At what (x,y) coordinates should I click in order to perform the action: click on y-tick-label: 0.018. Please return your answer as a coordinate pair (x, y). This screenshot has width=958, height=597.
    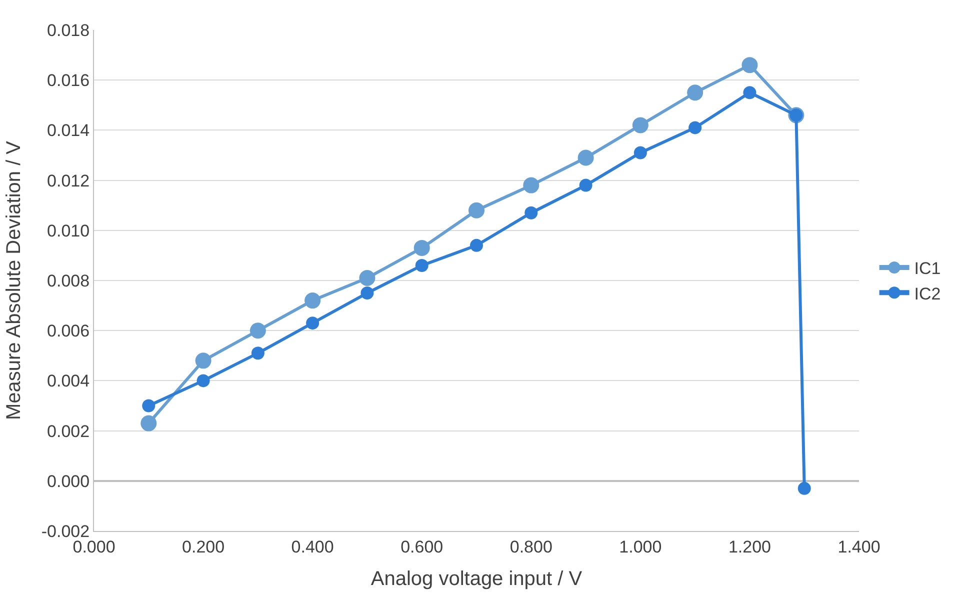
    Looking at the image, I should click on (68, 30).